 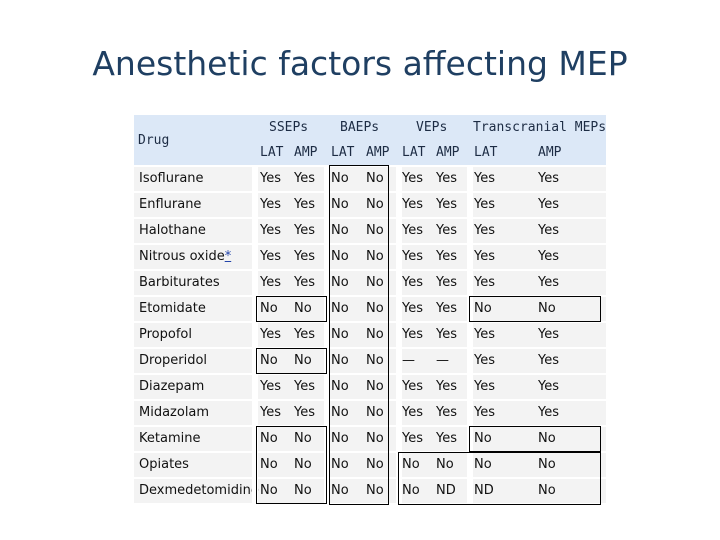 What do you see at coordinates (169, 438) in the screenshot?
I see `drug-name: Ketamine` at bounding box center [169, 438].